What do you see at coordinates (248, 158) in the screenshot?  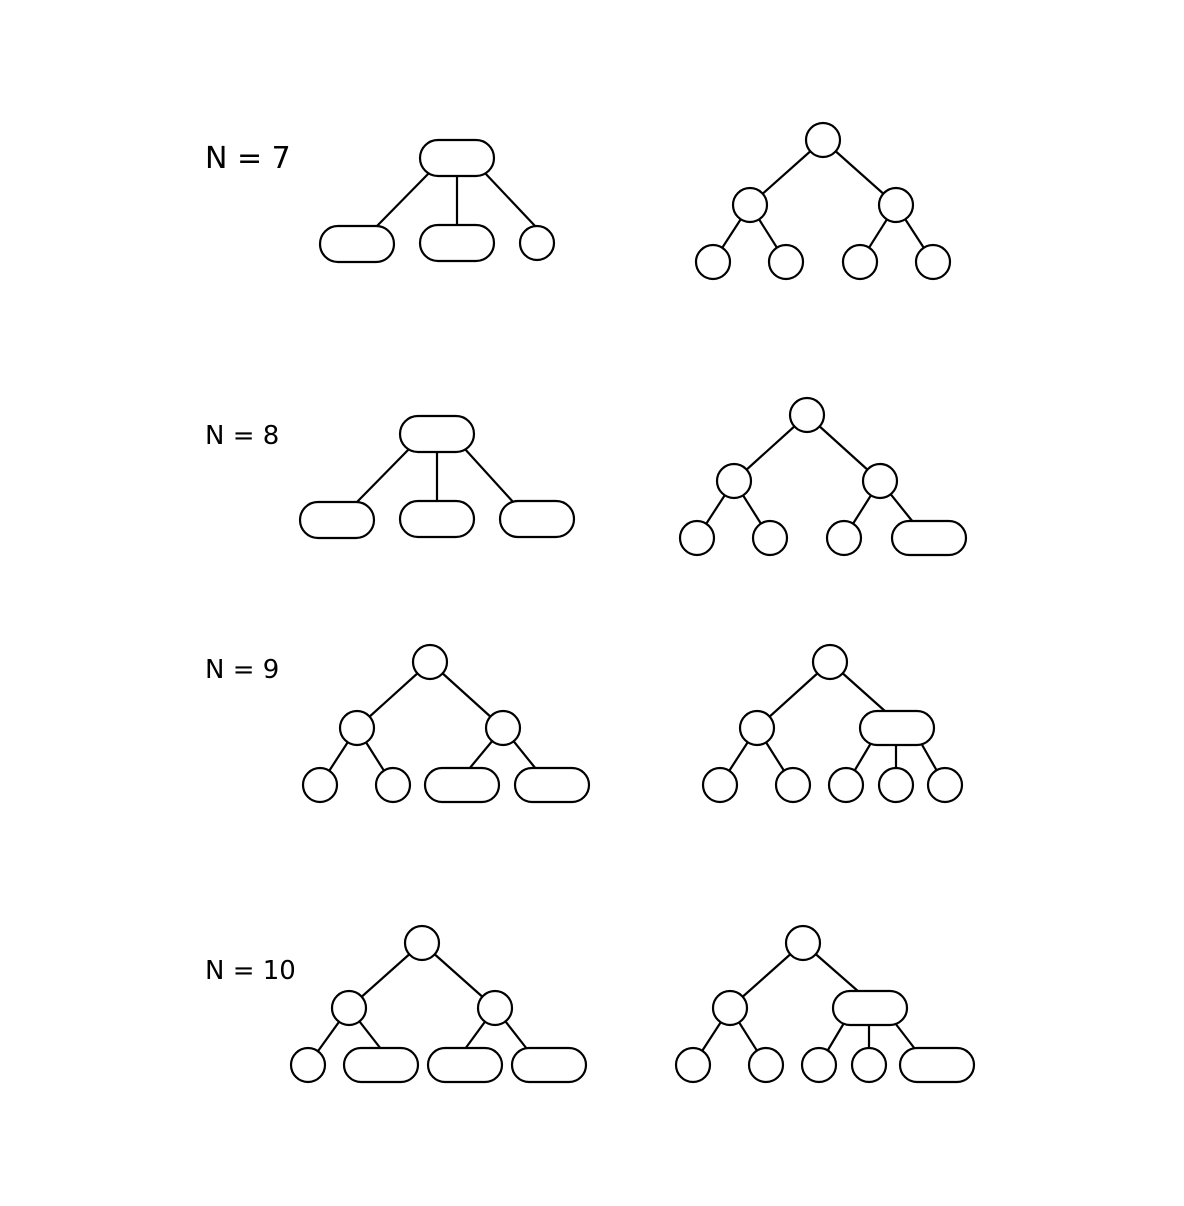 I see `row-label-n7: N = 7` at bounding box center [248, 158].